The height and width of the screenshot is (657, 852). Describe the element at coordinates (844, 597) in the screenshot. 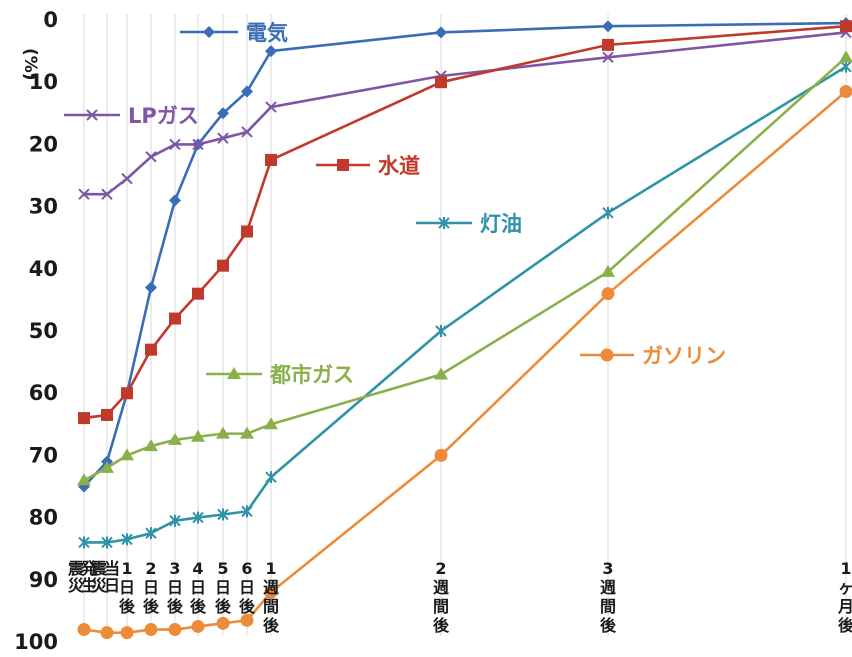

I see `x-tick-label: 1 ヶ月後` at that location.